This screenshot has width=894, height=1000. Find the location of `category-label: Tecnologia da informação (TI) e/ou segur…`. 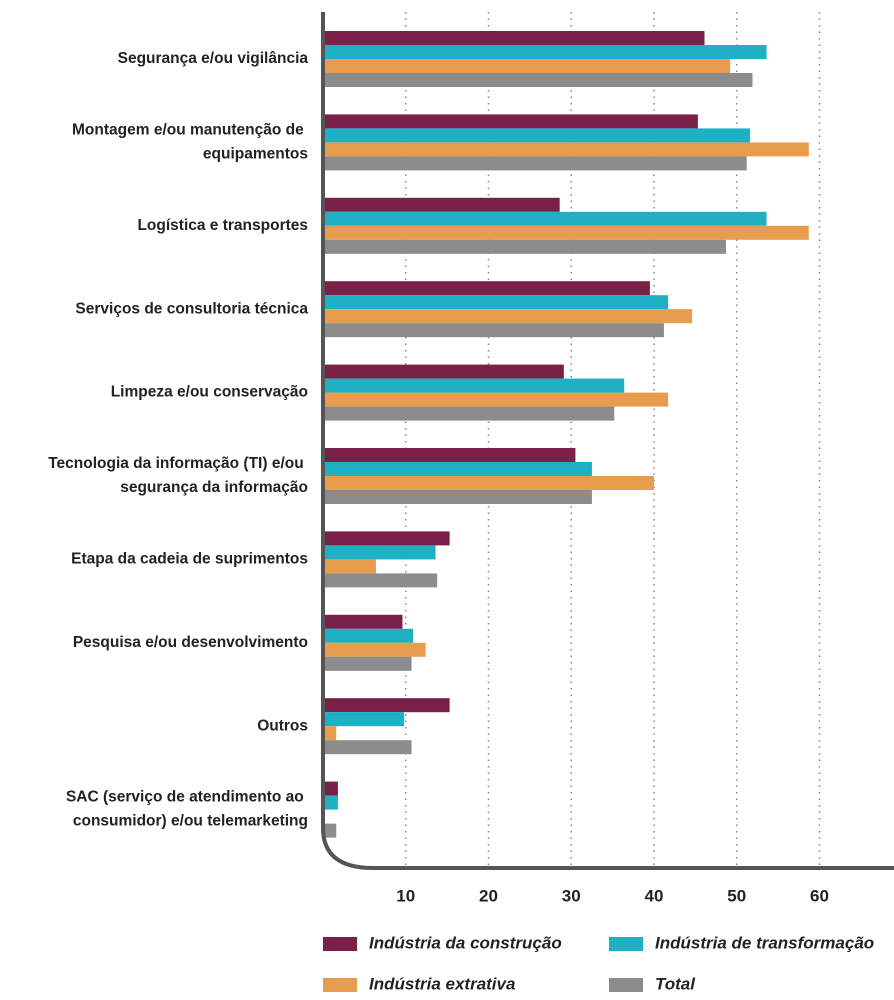

category-label: Tecnologia da informação (TI) e/ou segur… is located at coordinates (178, 475).